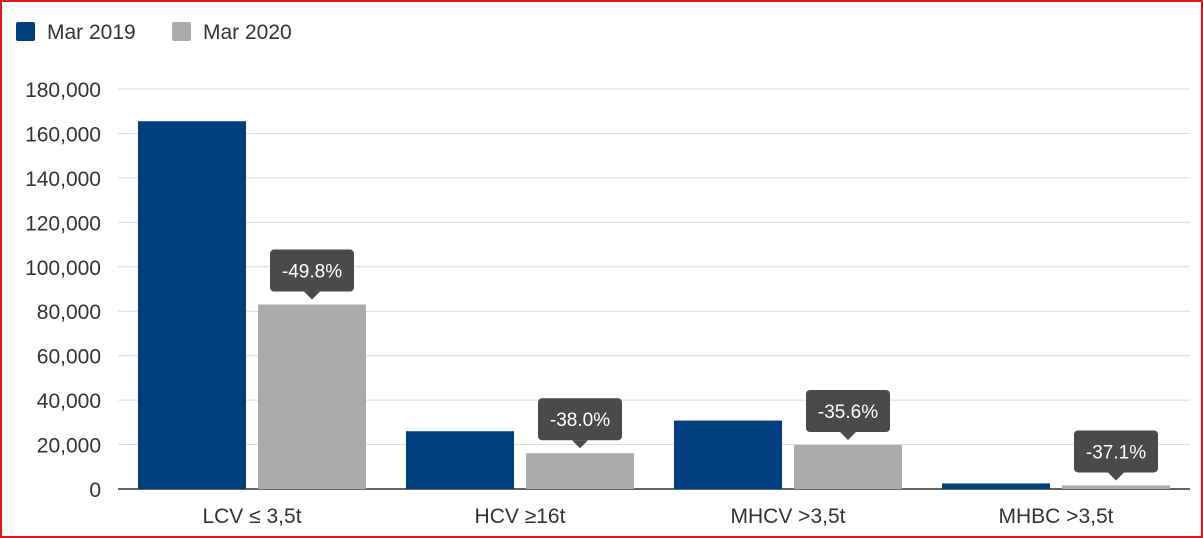 This screenshot has height=538, width=1203. I want to click on legend: Mar 2019 Mar 2020, so click(154, 32).